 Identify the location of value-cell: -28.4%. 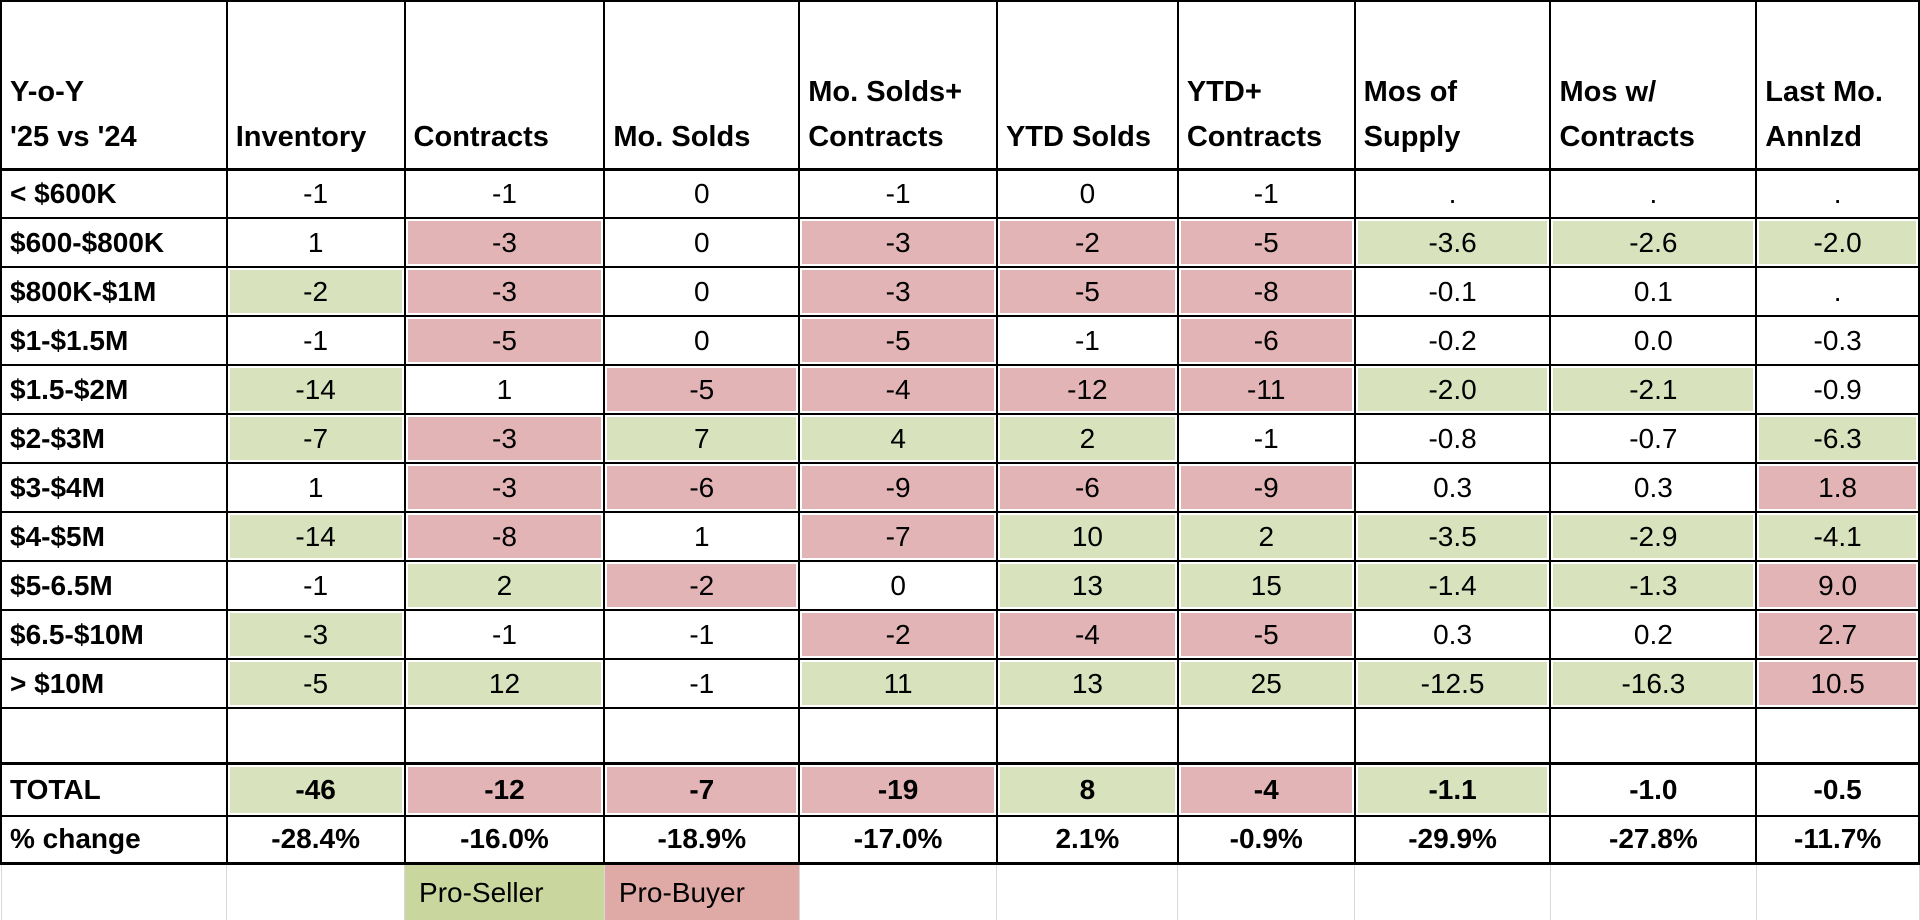
(315, 840).